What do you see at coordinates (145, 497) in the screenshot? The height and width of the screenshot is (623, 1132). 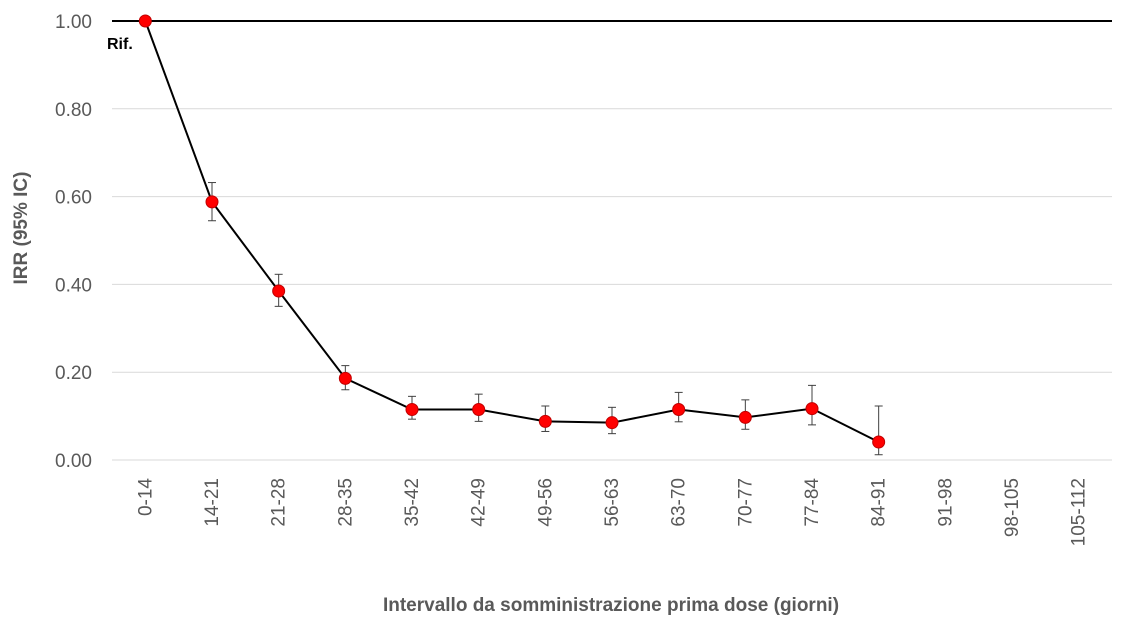 I see `x-tick-label: 0-14` at bounding box center [145, 497].